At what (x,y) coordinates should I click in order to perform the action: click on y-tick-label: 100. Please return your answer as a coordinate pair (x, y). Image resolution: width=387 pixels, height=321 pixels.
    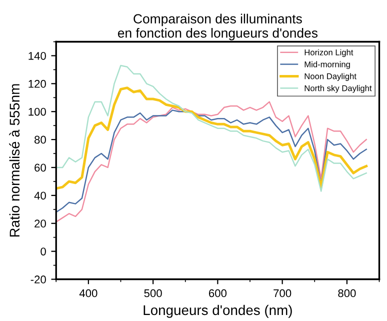
    Looking at the image, I should click on (37, 112).